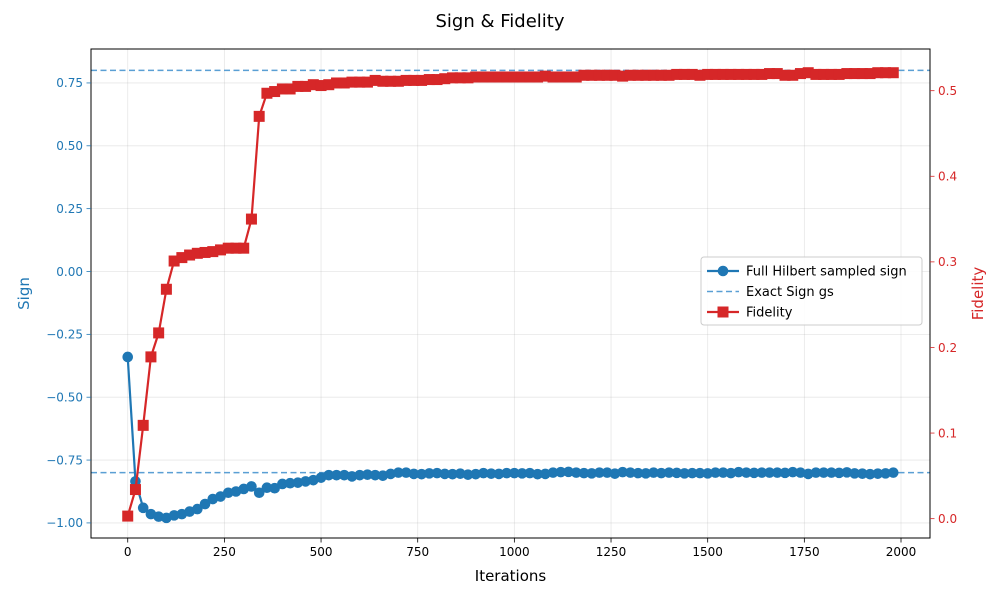 The height and width of the screenshot is (600, 1000). What do you see at coordinates (826, 272) in the screenshot?
I see `legend-label: Full Hilbert sampled sign` at bounding box center [826, 272].